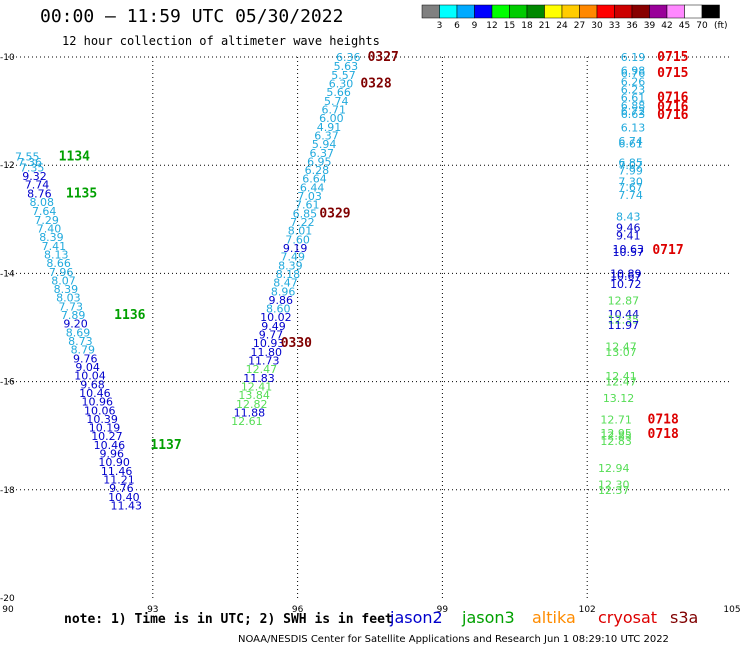 This screenshot has height=650, width=740. Describe the element at coordinates (324, 144) in the screenshot. I see `data-point: 5.94` at that location.